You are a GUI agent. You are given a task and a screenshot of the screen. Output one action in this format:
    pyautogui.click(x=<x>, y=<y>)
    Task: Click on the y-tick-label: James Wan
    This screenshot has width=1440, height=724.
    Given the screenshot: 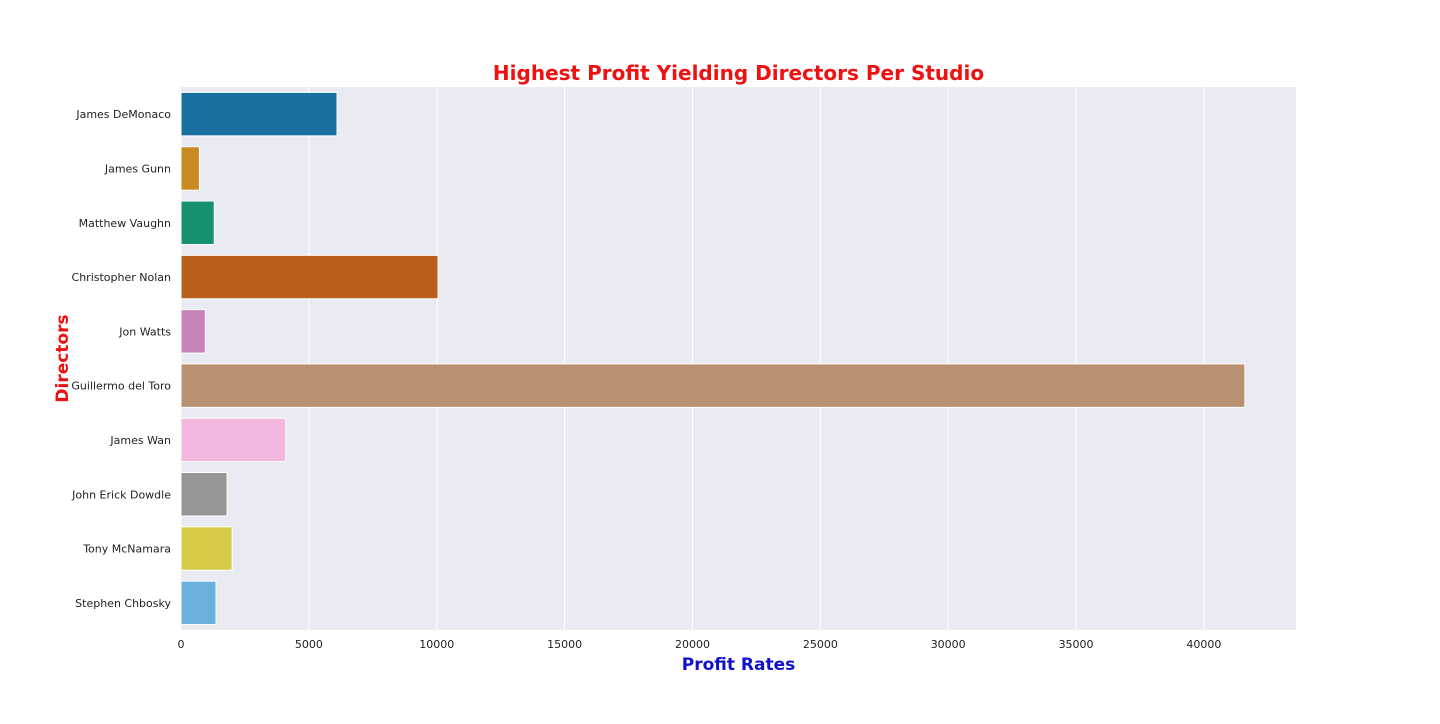 What is the action you would take?
    pyautogui.click(x=140, y=440)
    